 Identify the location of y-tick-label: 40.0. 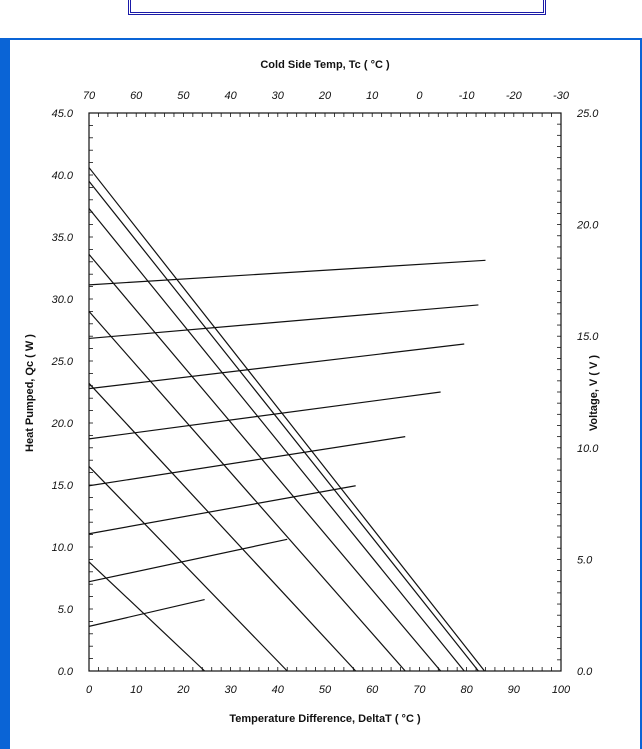
(63, 176).